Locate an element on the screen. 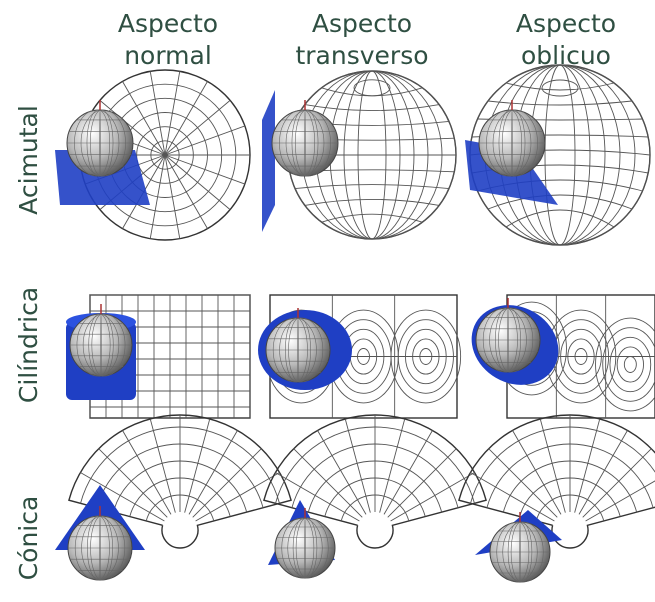 This screenshot has height=602, width=655. row-label: Cónica is located at coordinates (28, 538).